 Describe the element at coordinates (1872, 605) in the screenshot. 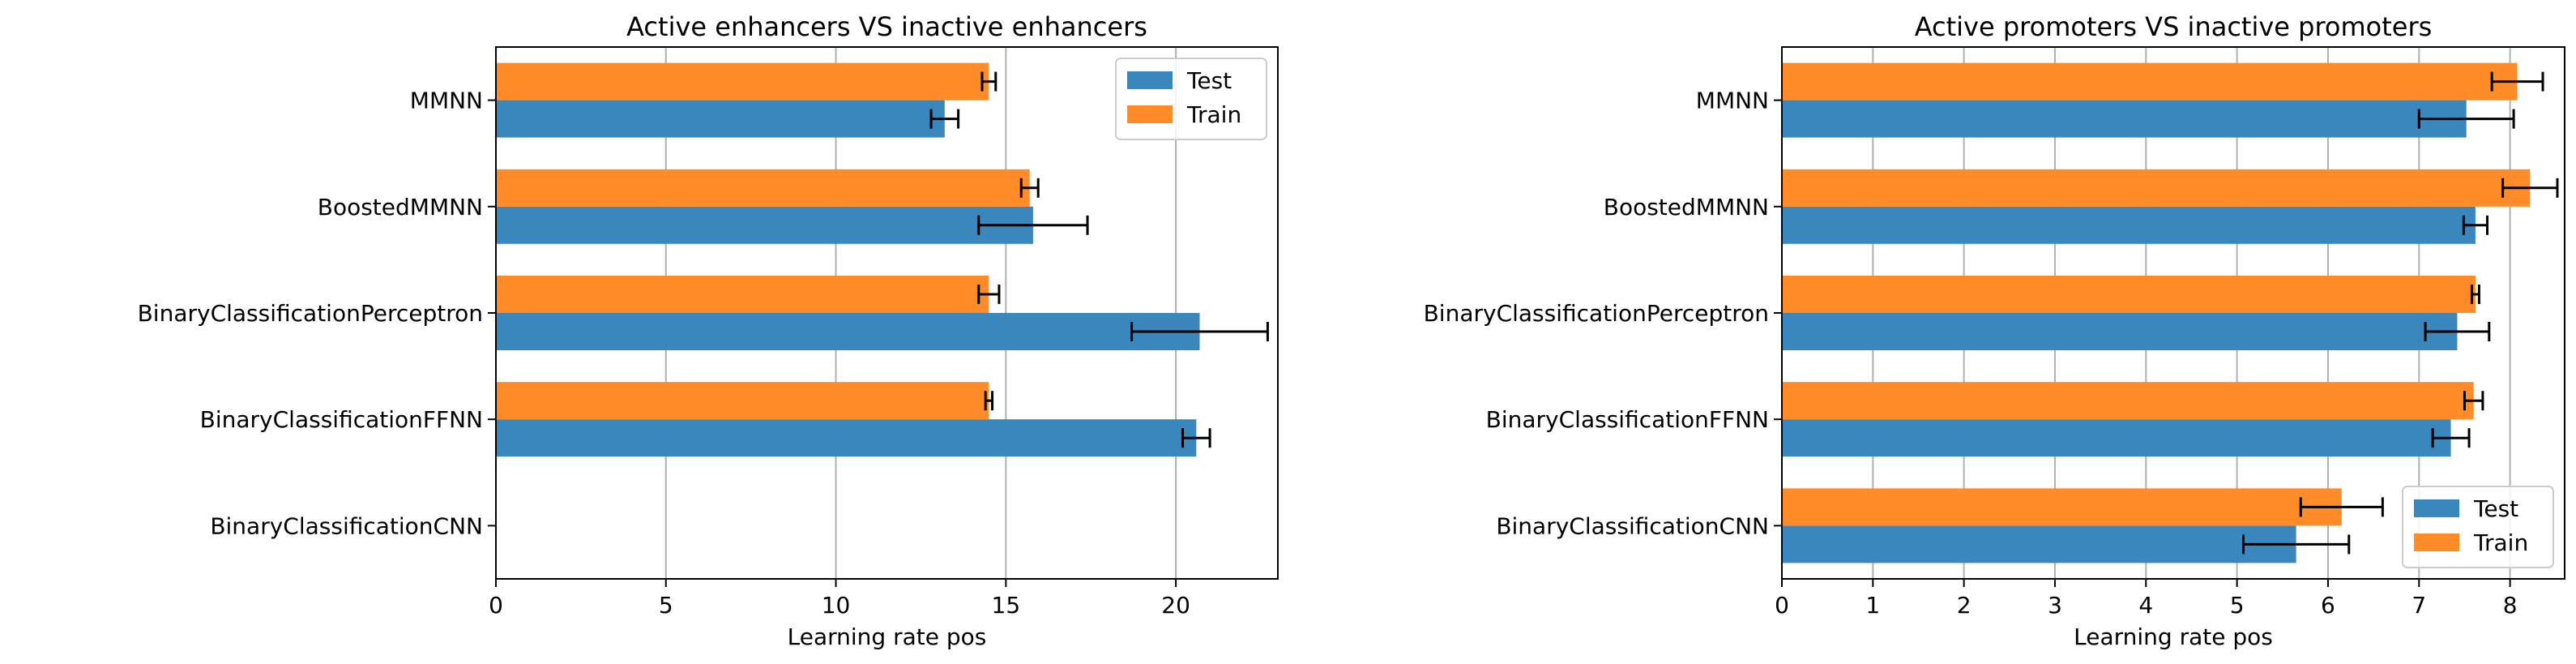

I see `x-tick-label: 1` at that location.